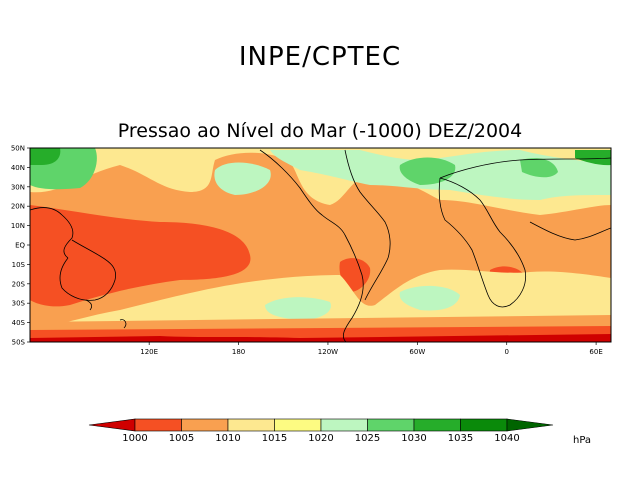  Describe the element at coordinates (320, 438) in the screenshot. I see `colorbar-label-1020: 1020` at that location.